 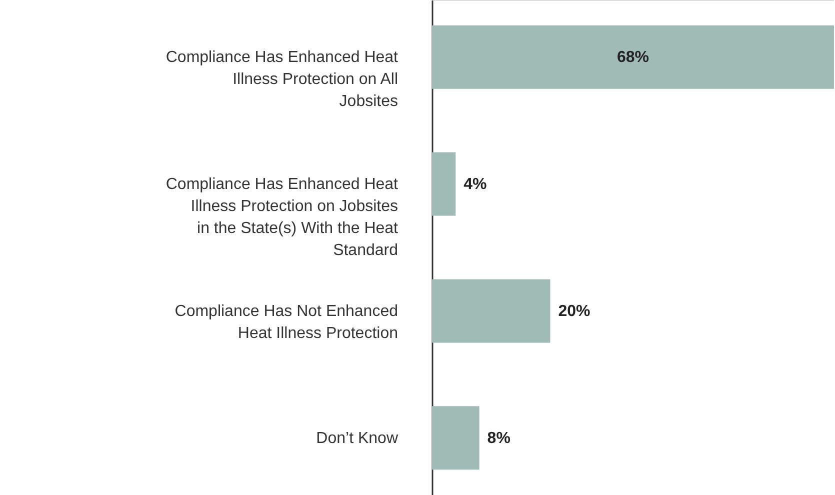 I want to click on data-label: 68%, so click(x=633, y=57).